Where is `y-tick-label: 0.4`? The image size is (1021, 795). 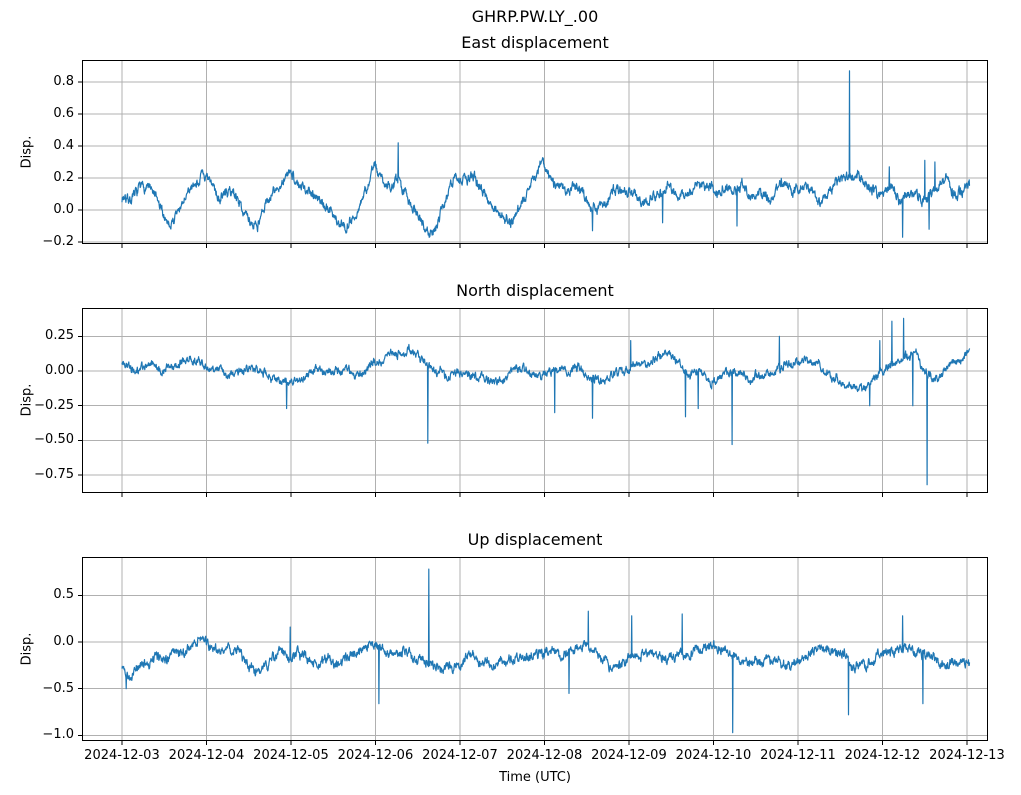
y-tick-label: 0.4 is located at coordinates (63, 145).